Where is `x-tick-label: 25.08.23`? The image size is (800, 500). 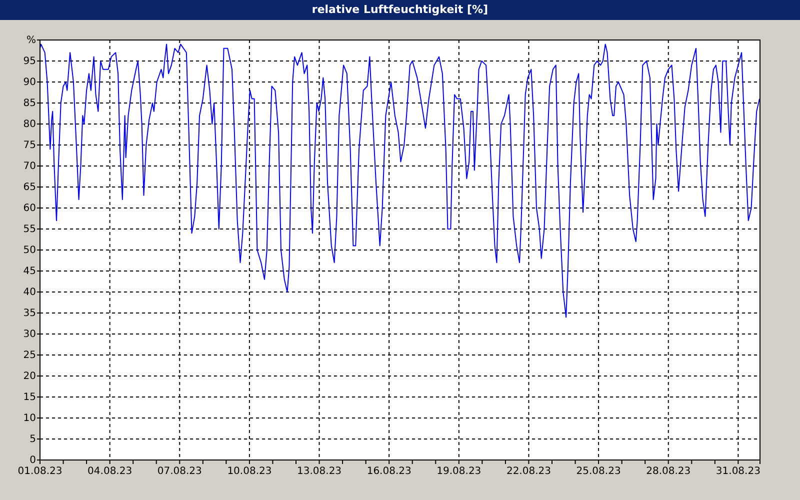 x-tick-label: 25.08.23 is located at coordinates (598, 472).